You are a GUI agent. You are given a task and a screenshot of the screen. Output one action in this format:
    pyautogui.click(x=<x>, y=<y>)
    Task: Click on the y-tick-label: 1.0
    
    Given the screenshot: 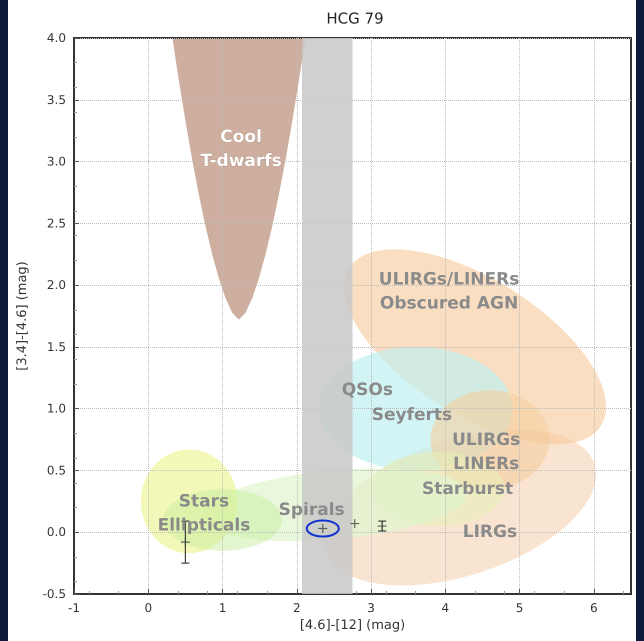 What is the action you would take?
    pyautogui.click(x=56, y=409)
    